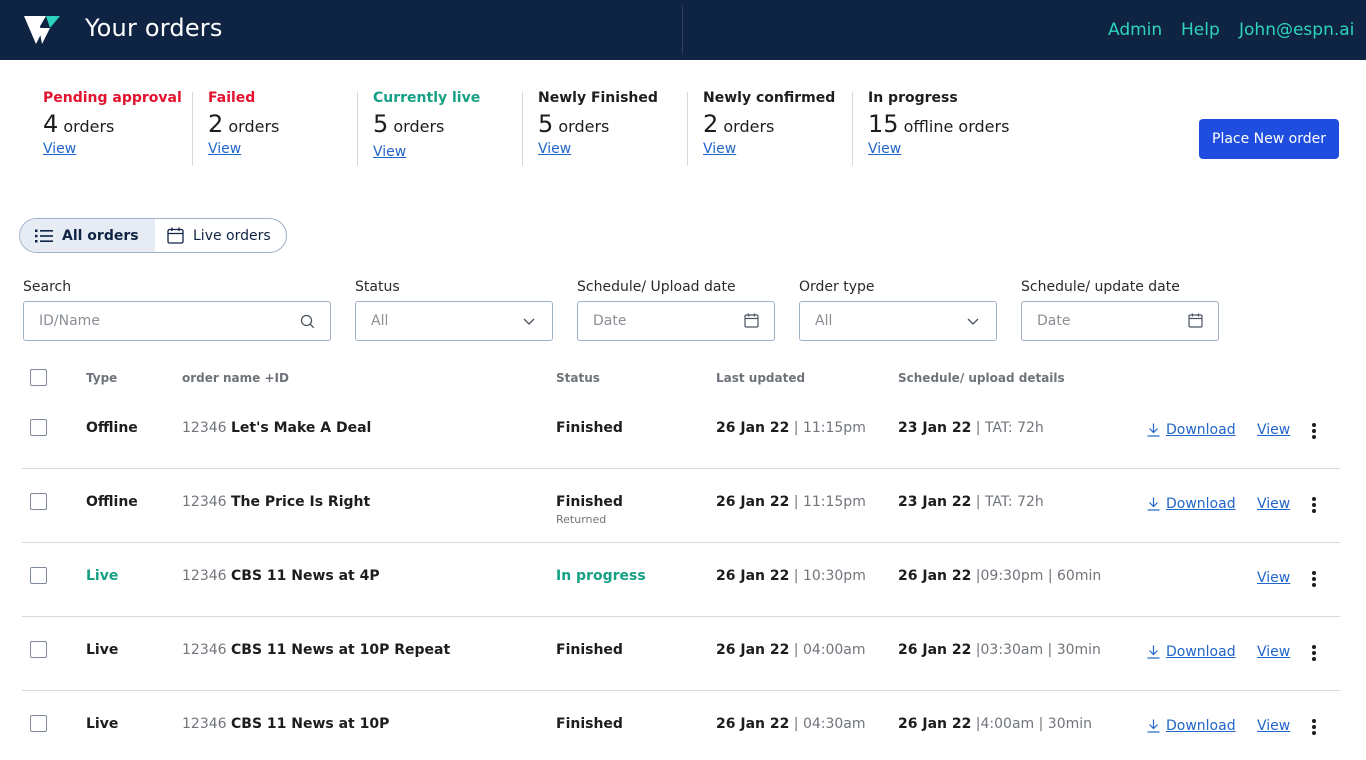 This screenshot has width=1366, height=760. Describe the element at coordinates (112, 124) in the screenshot. I see `summary-count: 4 orders` at that location.